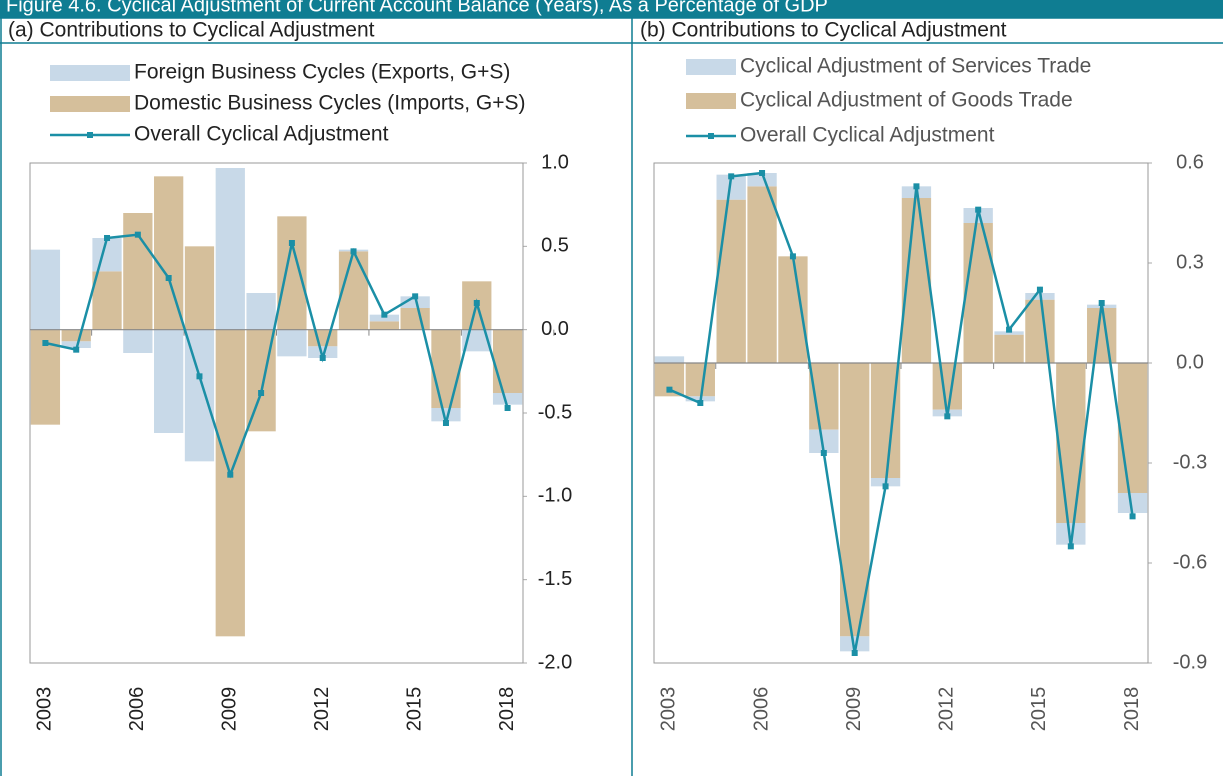 Image resolution: width=1223 pixels, height=776 pixels. Describe the element at coordinates (1190, 562) in the screenshot. I see `y-tick-label: -0.6` at that location.